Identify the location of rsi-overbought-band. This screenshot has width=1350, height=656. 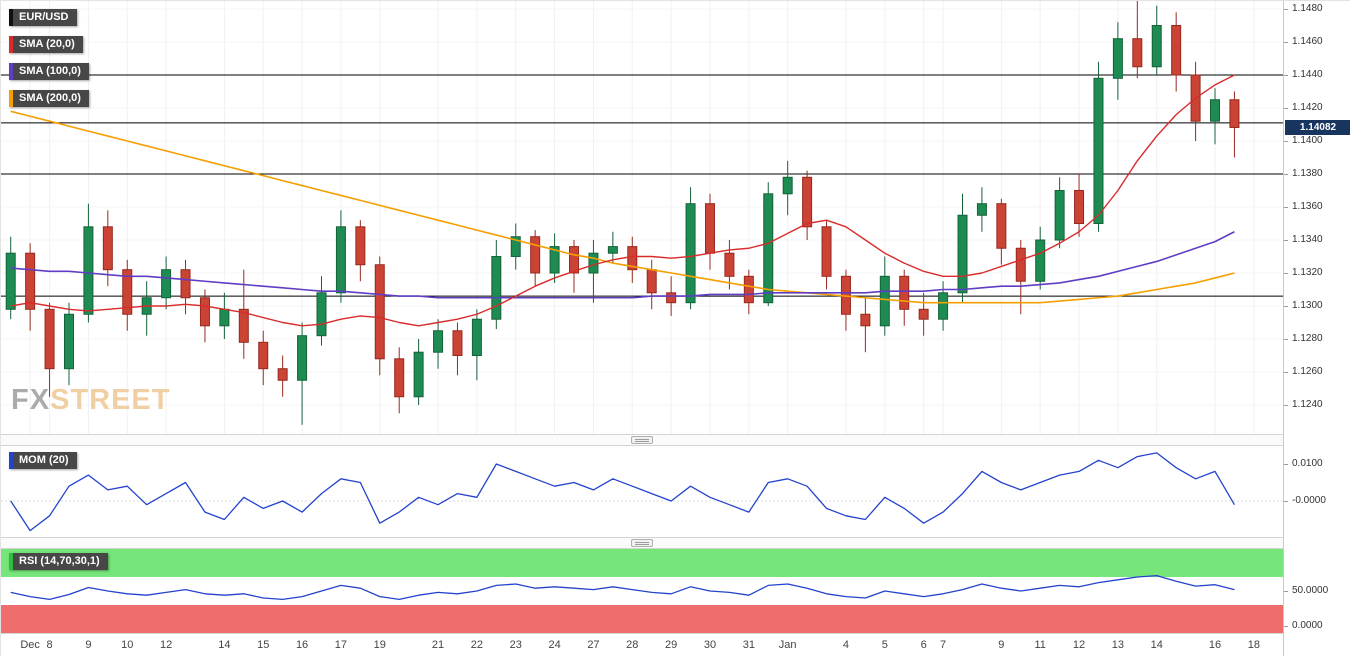
(642, 563).